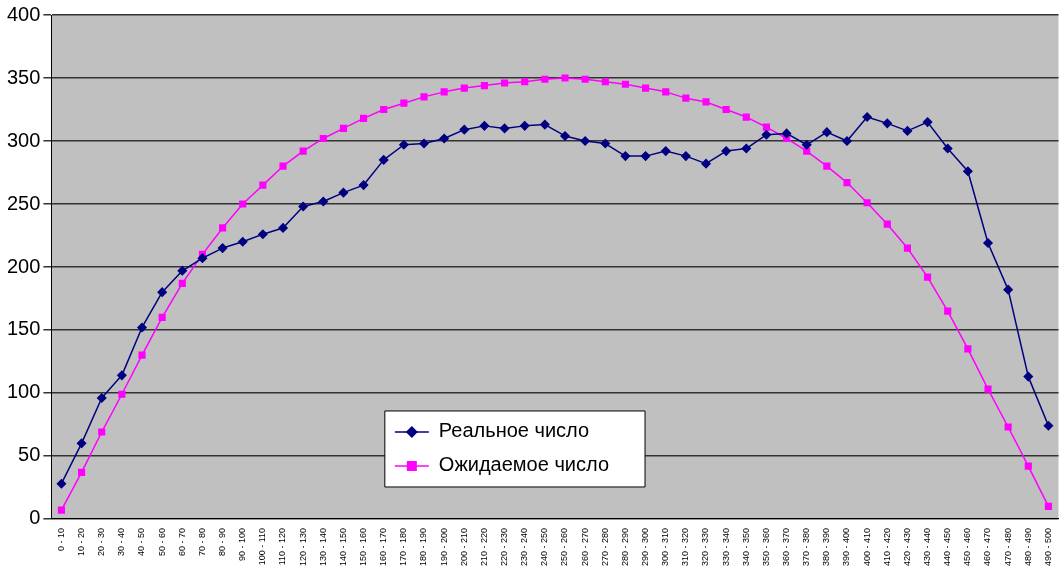 The image size is (1064, 569). I want to click on x-tick-label: 40 - 50, so click(141, 541).